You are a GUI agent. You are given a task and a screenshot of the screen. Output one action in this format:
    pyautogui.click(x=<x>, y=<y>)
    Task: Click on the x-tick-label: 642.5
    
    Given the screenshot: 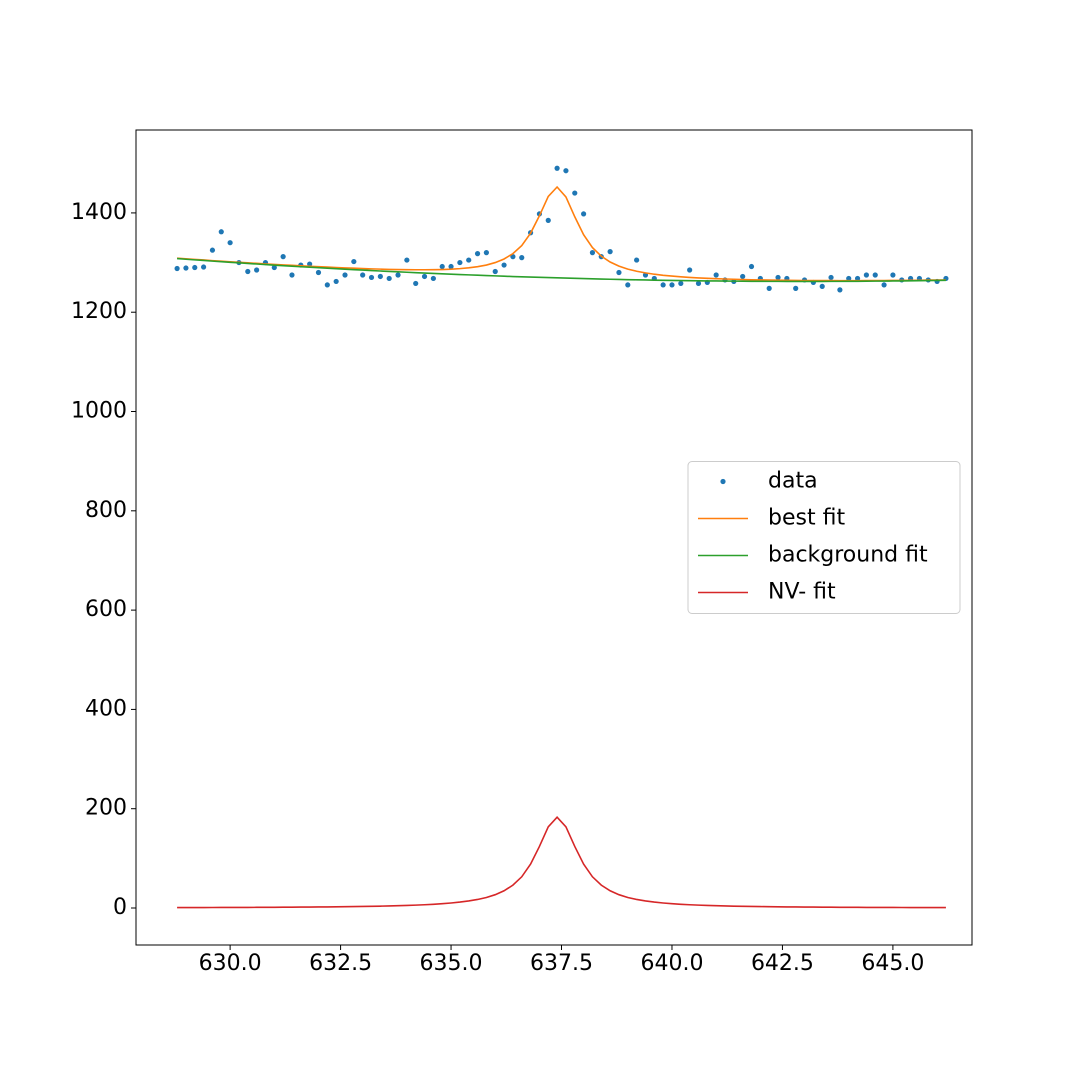 What is the action you would take?
    pyautogui.click(x=782, y=963)
    